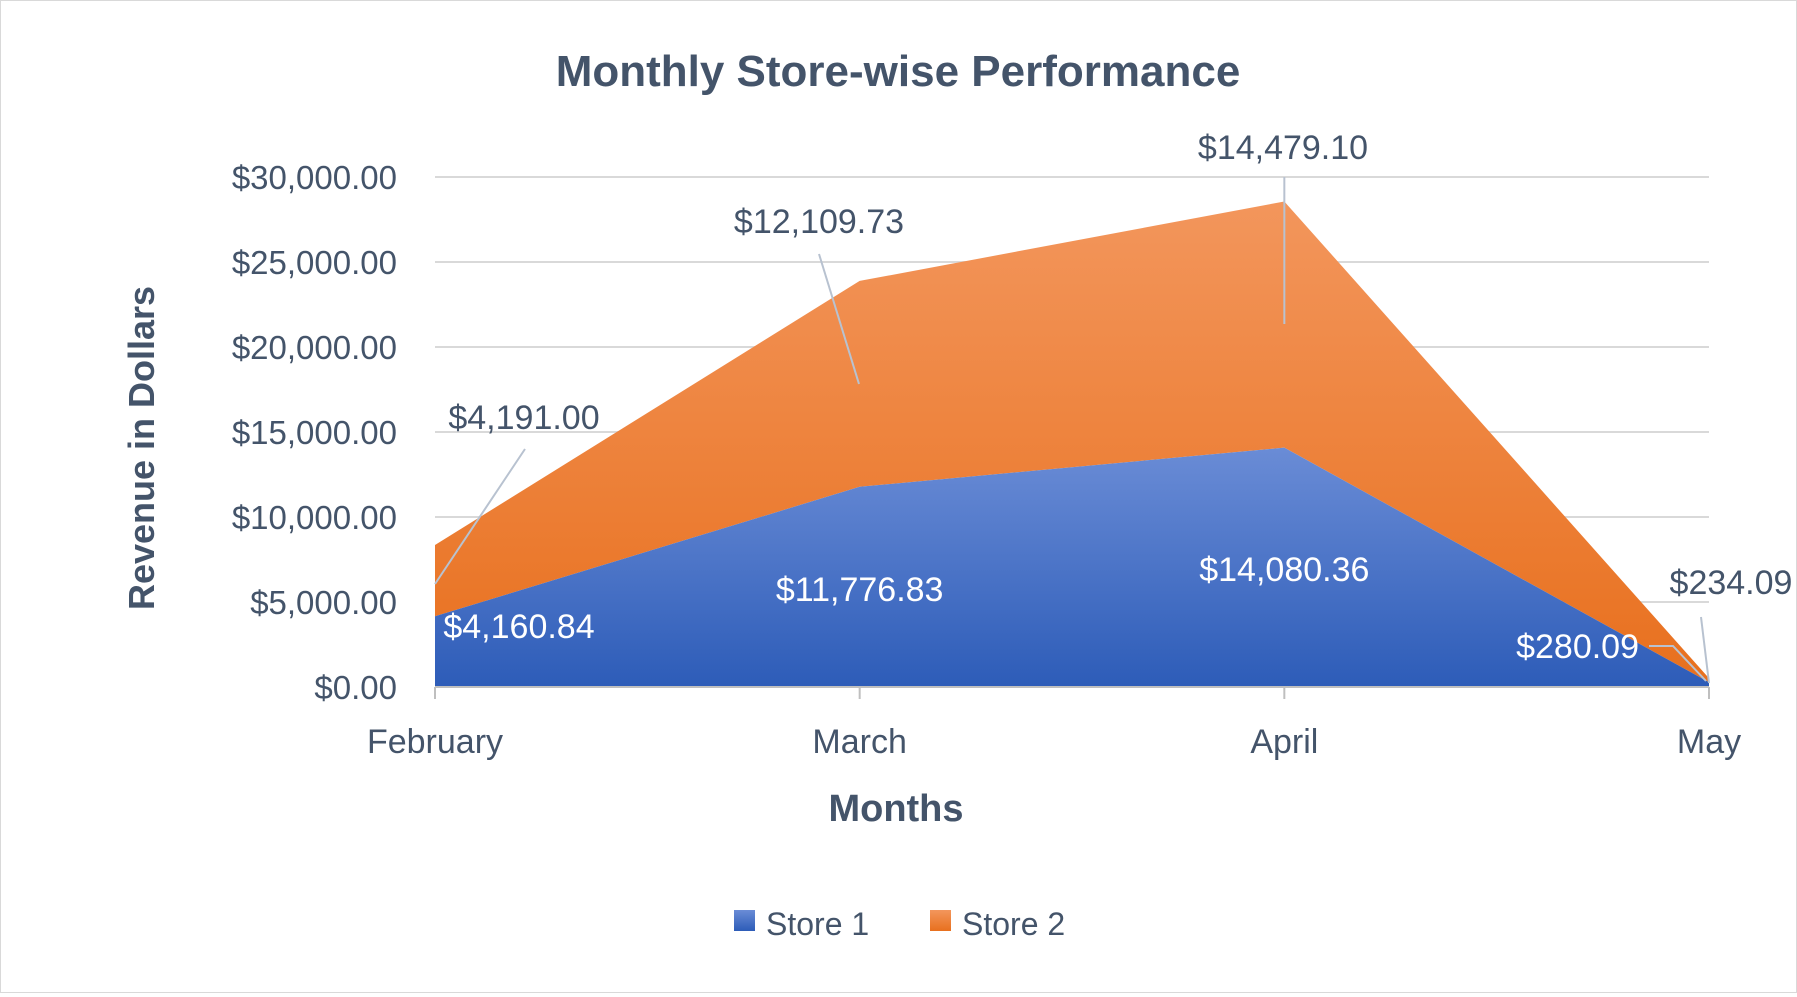 The height and width of the screenshot is (997, 1797). What do you see at coordinates (860, 590) in the screenshot?
I see `data-label-store-1-march: $11,776.83` at bounding box center [860, 590].